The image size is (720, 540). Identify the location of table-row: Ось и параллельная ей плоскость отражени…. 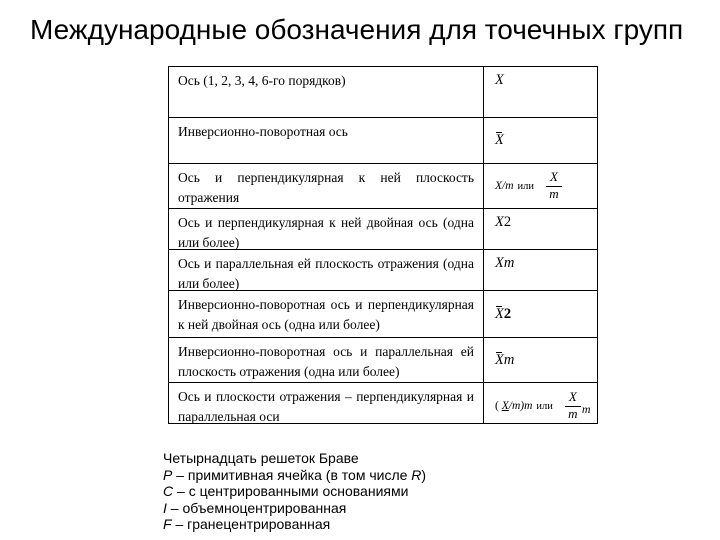
(383, 270).